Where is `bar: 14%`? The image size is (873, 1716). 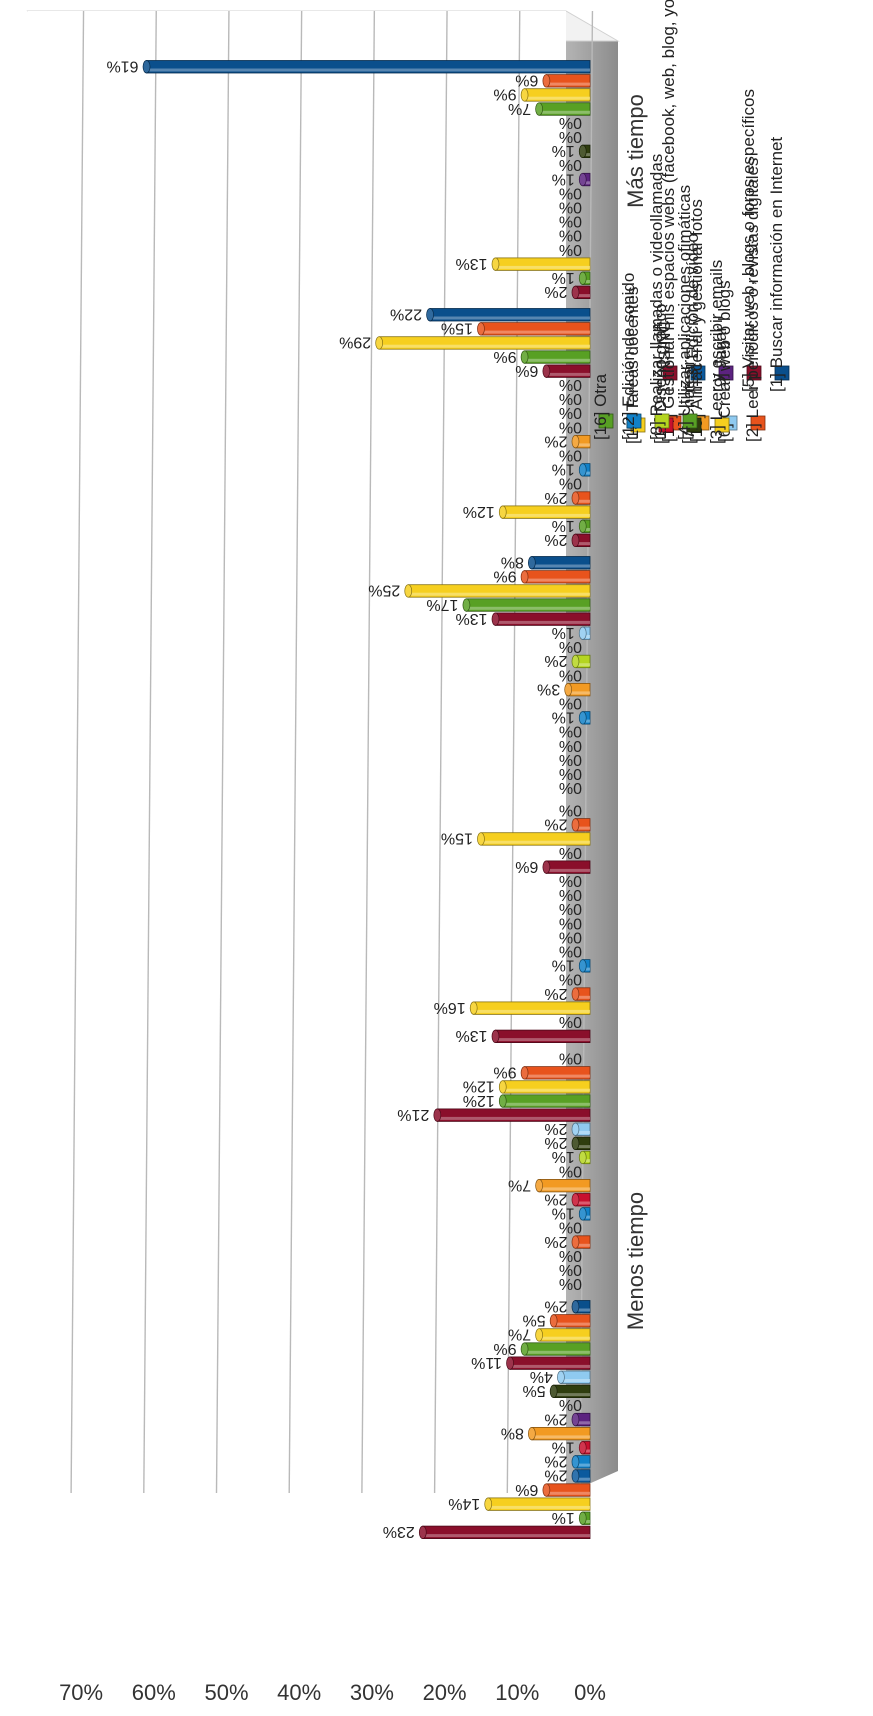 bar: 14% is located at coordinates (519, 1503).